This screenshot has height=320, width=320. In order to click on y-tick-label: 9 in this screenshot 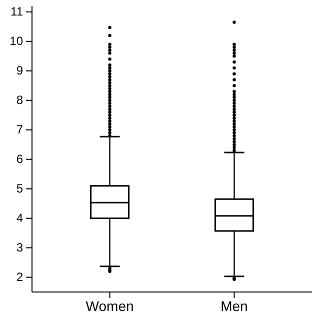, I will do `click(20, 71)`.